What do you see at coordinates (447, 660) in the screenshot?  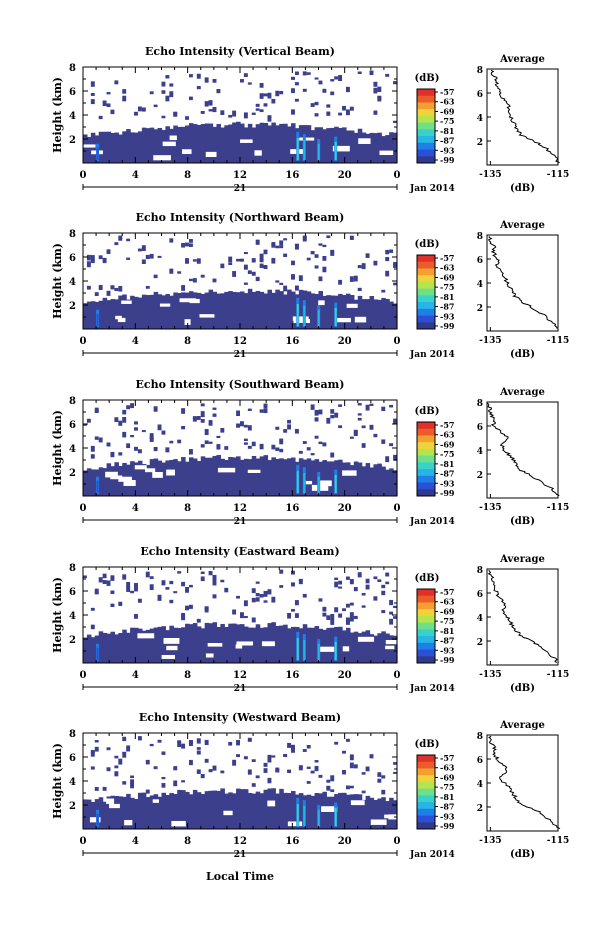 I see `colorbar-tick-label: -99` at bounding box center [447, 660].